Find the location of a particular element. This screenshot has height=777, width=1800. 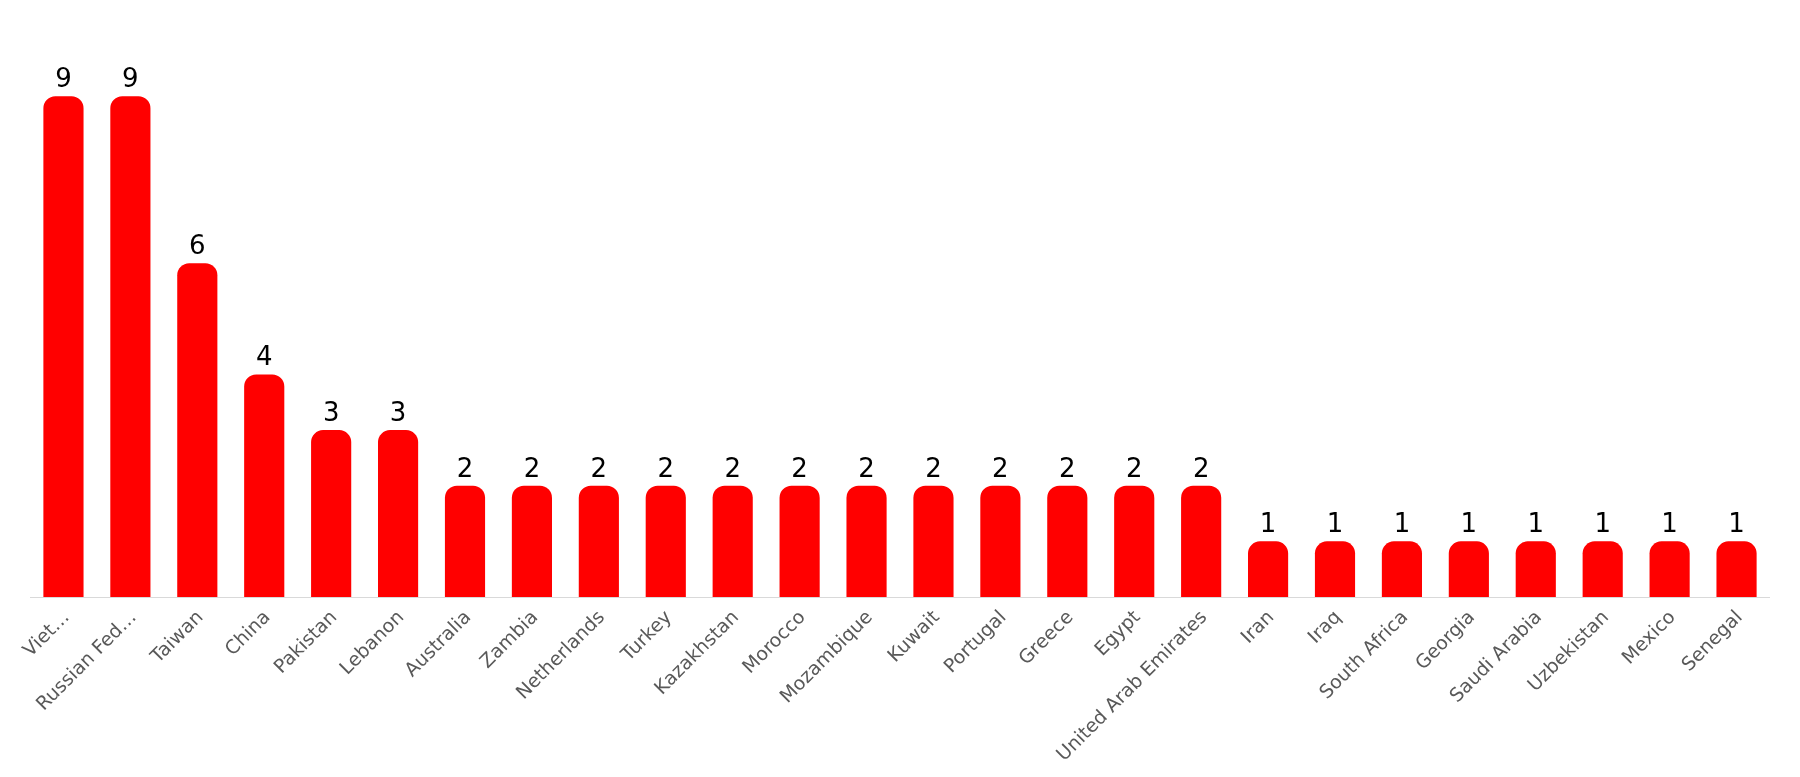

data-label: 6 is located at coordinates (197, 245).